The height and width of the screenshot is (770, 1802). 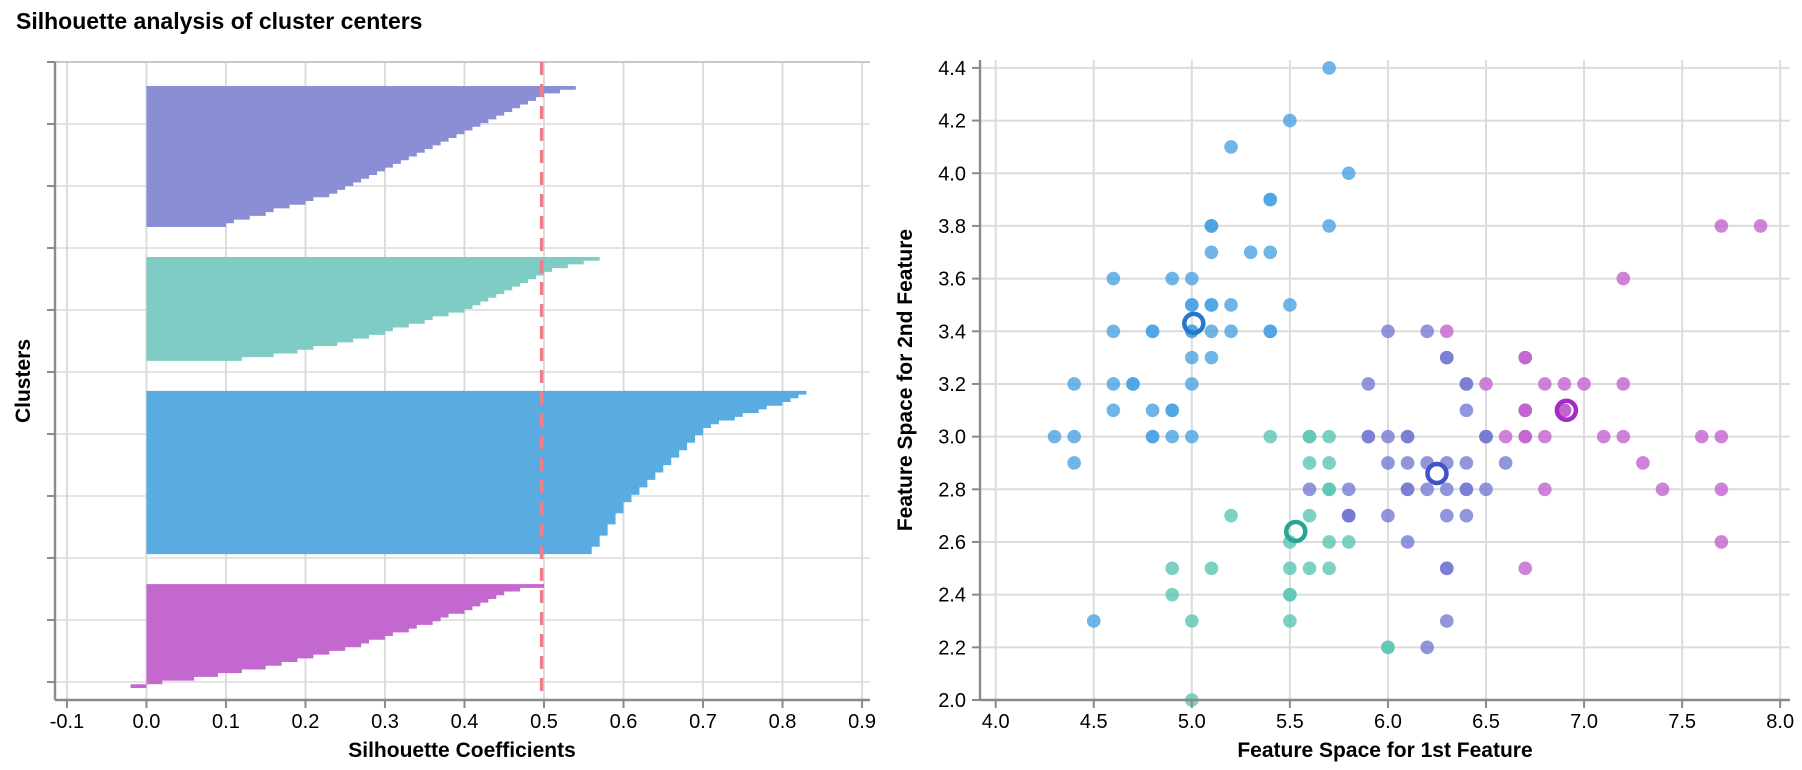 I want to click on y-tick-label: 4.0, so click(x=952, y=174).